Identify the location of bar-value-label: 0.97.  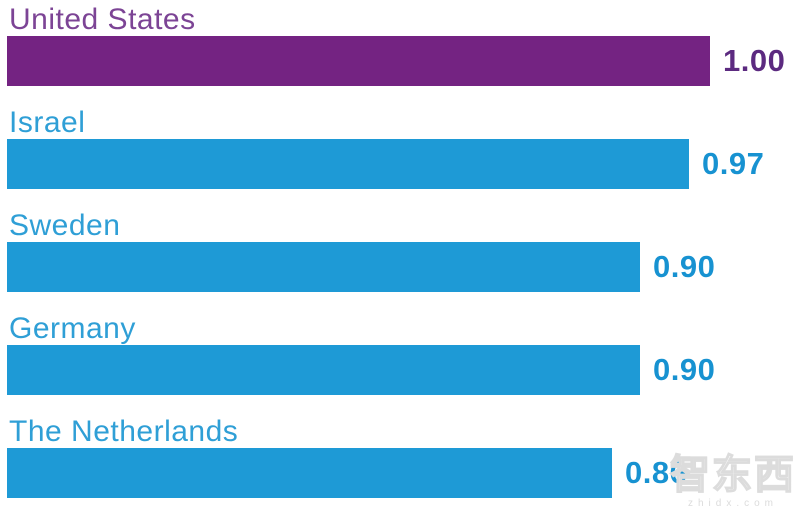
(733, 163).